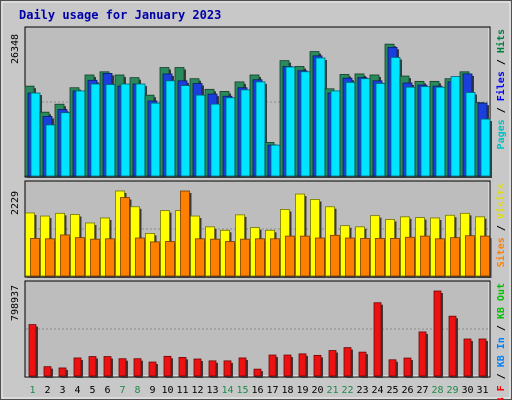  I want to click on panel-legend: Sites / Visits, so click(501, 225).